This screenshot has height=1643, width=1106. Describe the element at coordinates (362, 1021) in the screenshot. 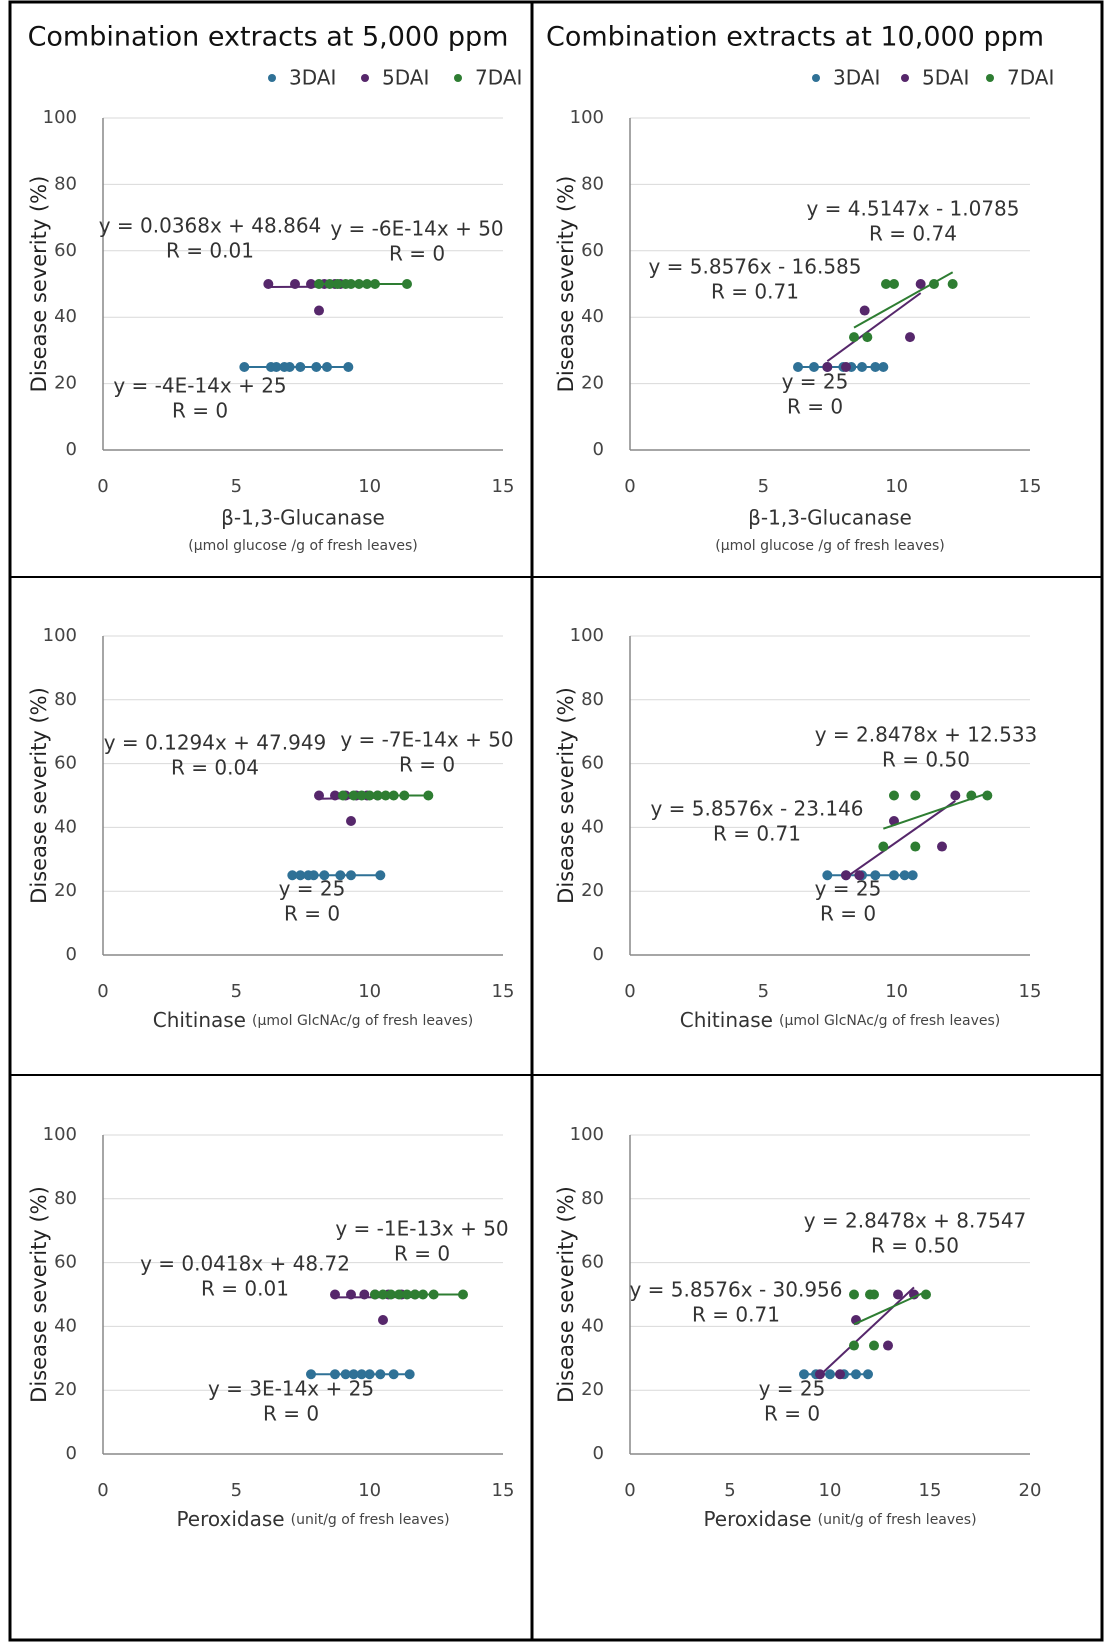

I see `x-axis-unit: (µmol GlcNAc/g of fresh leaves)` at that location.